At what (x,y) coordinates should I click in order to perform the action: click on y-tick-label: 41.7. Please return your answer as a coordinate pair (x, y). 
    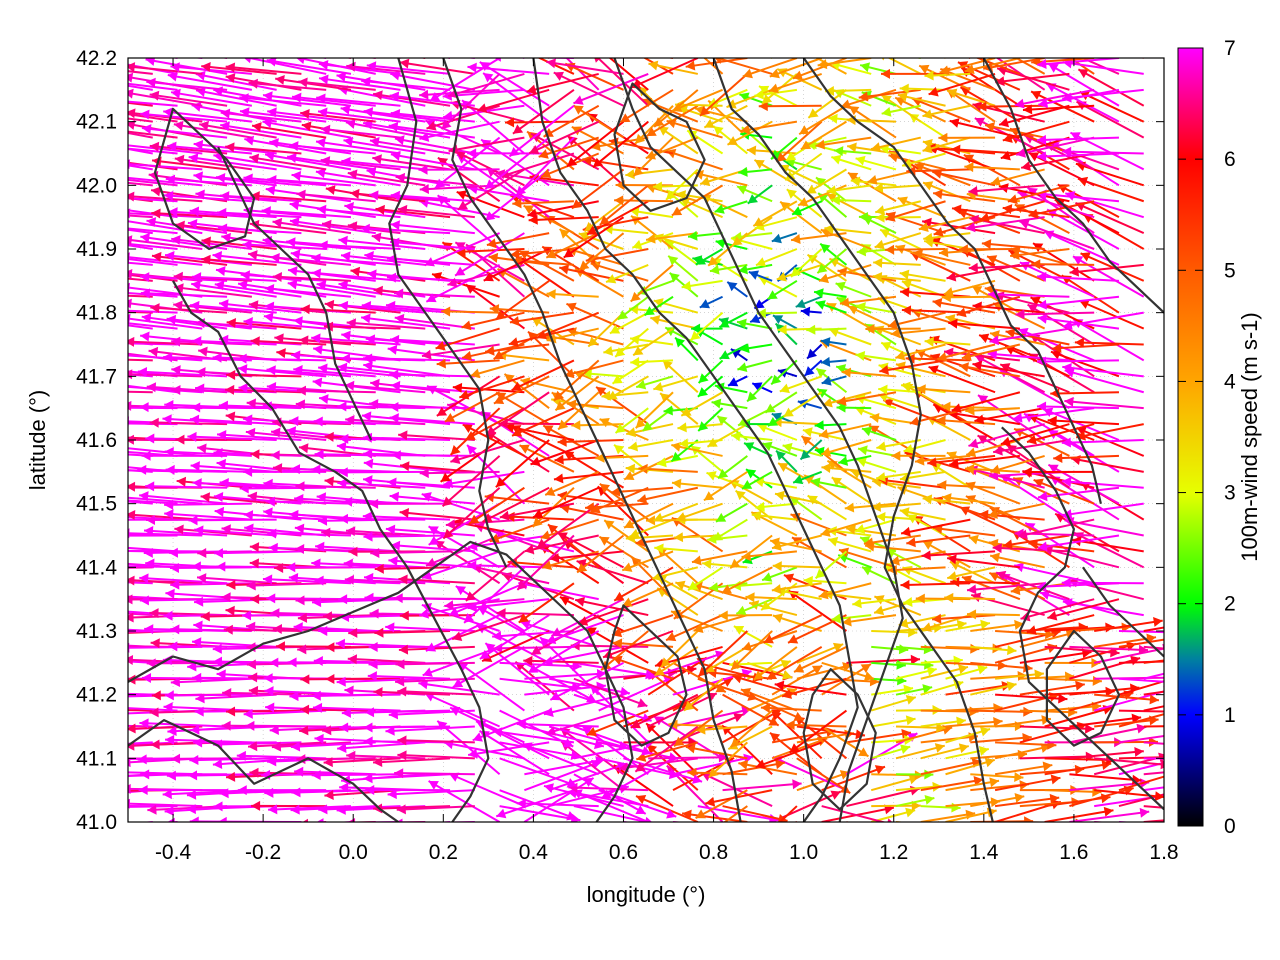
    Looking at the image, I should click on (96, 376).